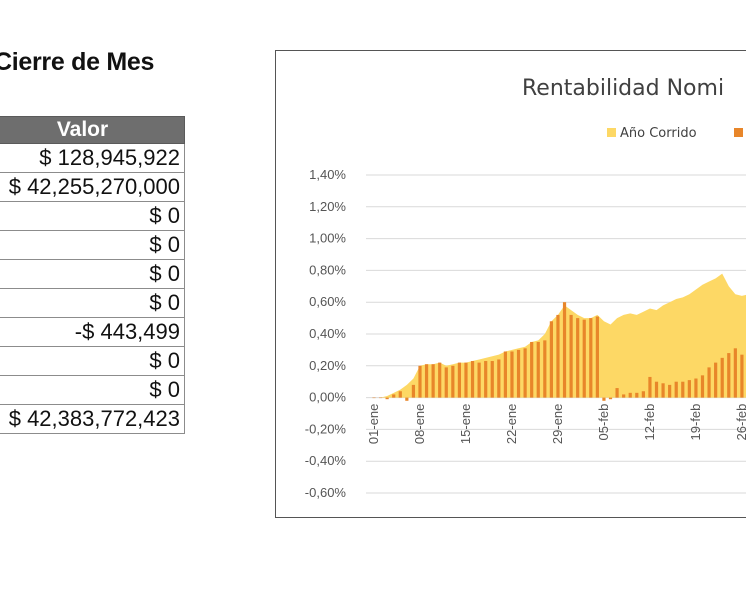 This screenshot has height=602, width=746. What do you see at coordinates (92, 419) in the screenshot?
I see `table-row: $ 42,383,772,423` at bounding box center [92, 419].